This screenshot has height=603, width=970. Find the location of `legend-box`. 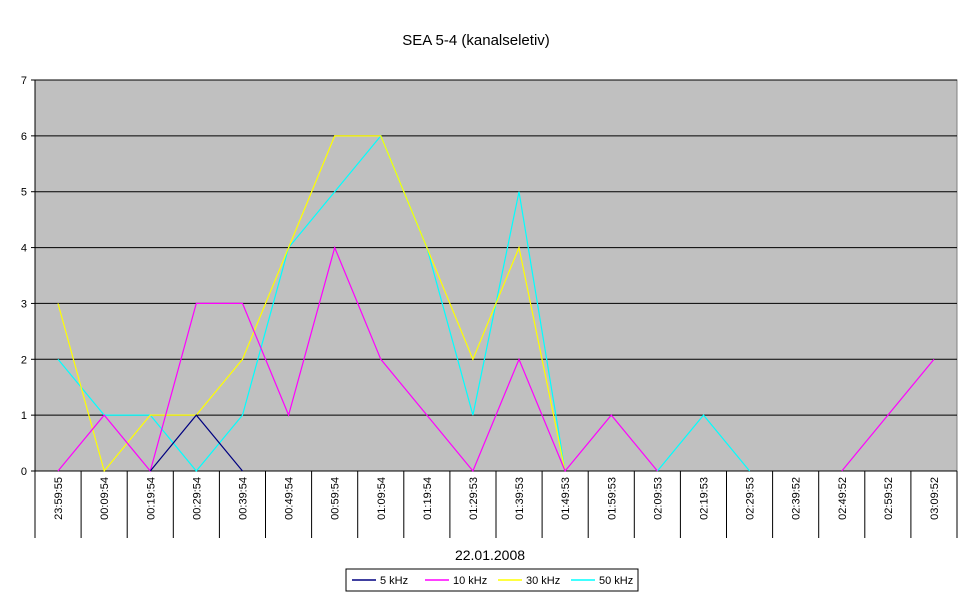

legend-box is located at coordinates (492, 580).